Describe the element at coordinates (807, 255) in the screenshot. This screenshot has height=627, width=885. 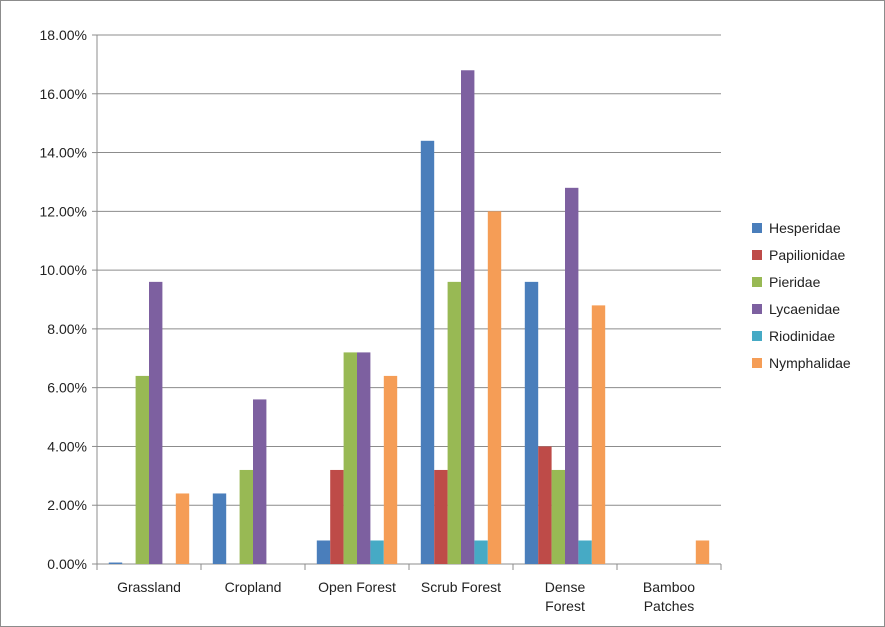
I see `legend-label: Papilionidae` at that location.